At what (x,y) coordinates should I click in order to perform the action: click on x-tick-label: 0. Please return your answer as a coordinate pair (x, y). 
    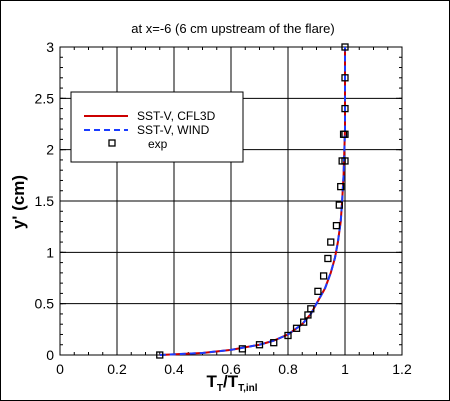
    Looking at the image, I should click on (60, 369).